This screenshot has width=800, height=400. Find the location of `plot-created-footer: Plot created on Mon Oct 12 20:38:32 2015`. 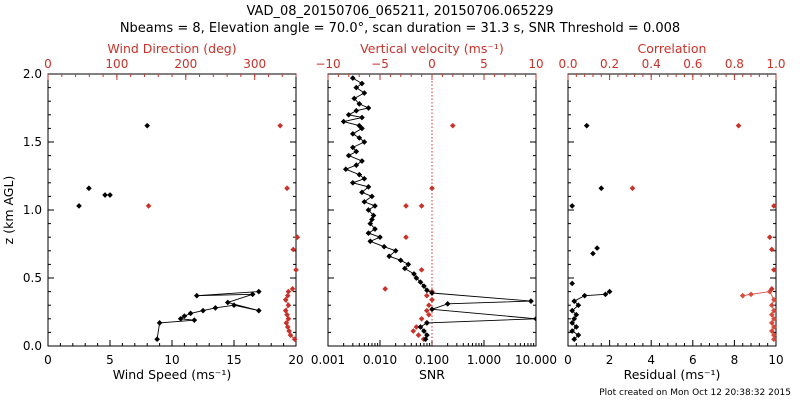

plot-created-footer: Plot created on Mon Oct 12 20:38:32 2015 is located at coordinates (695, 393).